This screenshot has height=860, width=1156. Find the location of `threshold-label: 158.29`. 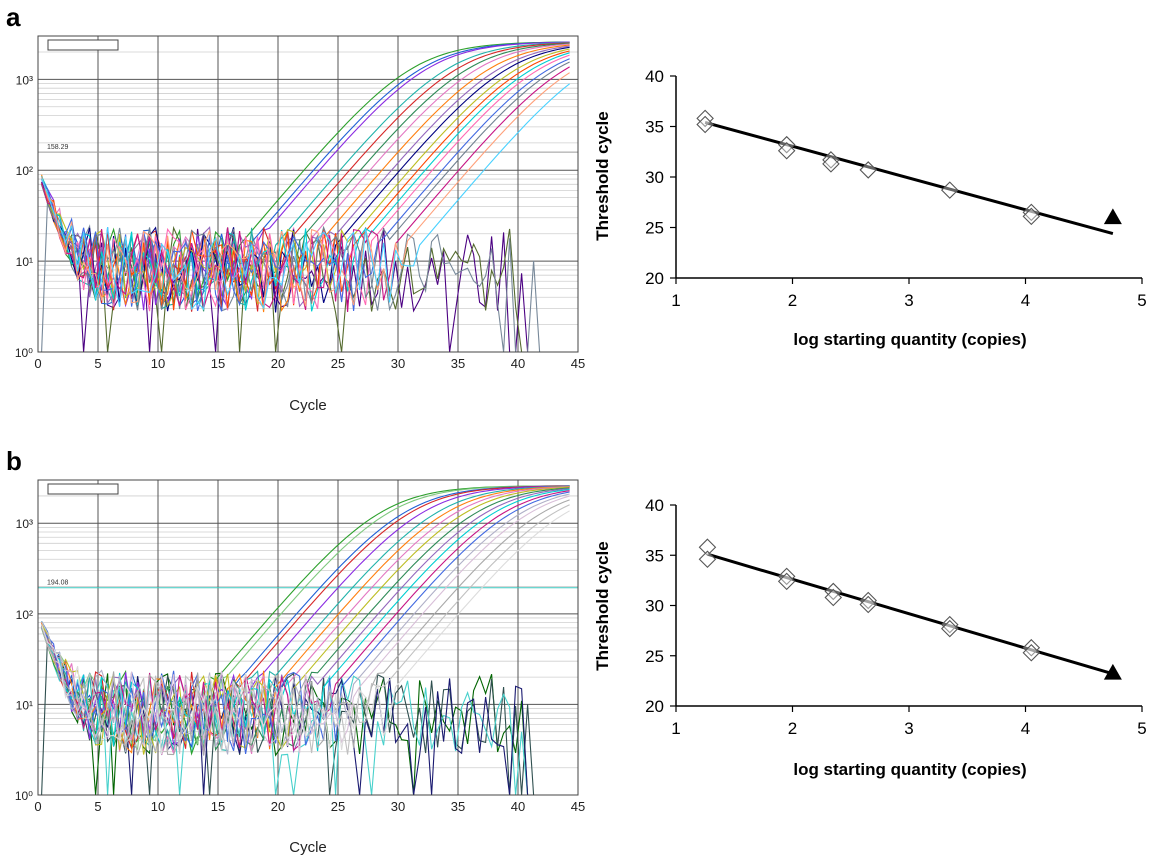

threshold-label: 158.29 is located at coordinates (58, 147).